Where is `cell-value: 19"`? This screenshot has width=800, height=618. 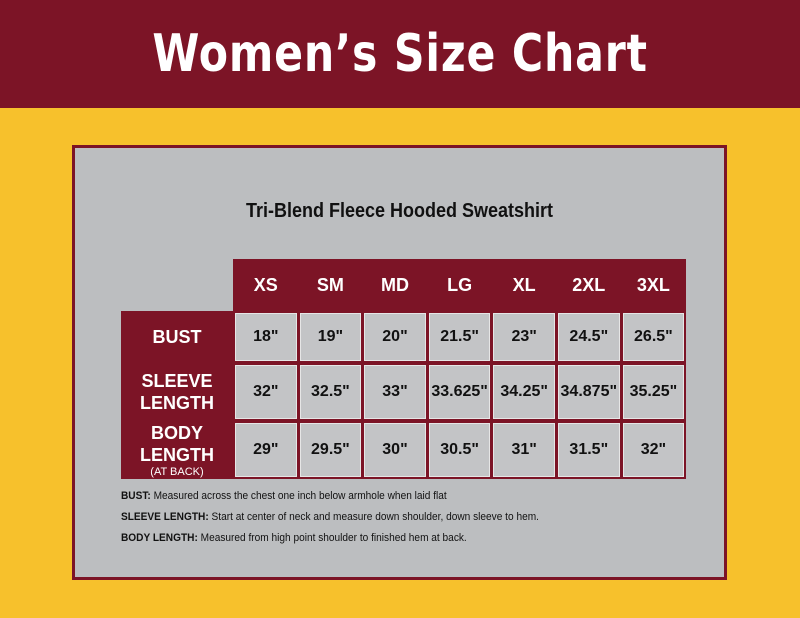
cell-value: 19" is located at coordinates (330, 337).